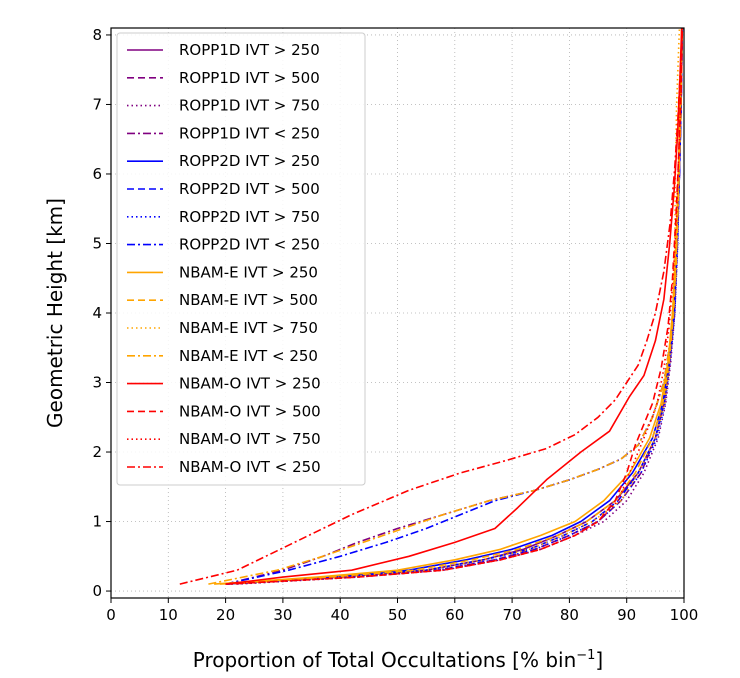 This screenshot has width=740, height=678. What do you see at coordinates (397, 615) in the screenshot?
I see `x-tick-label: 50` at bounding box center [397, 615].